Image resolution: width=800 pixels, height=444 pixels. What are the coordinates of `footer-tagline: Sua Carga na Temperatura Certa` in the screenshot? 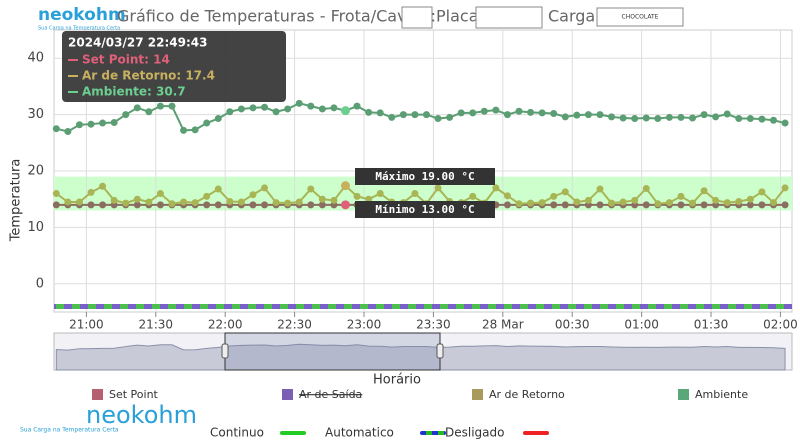 It's located at (69, 430).